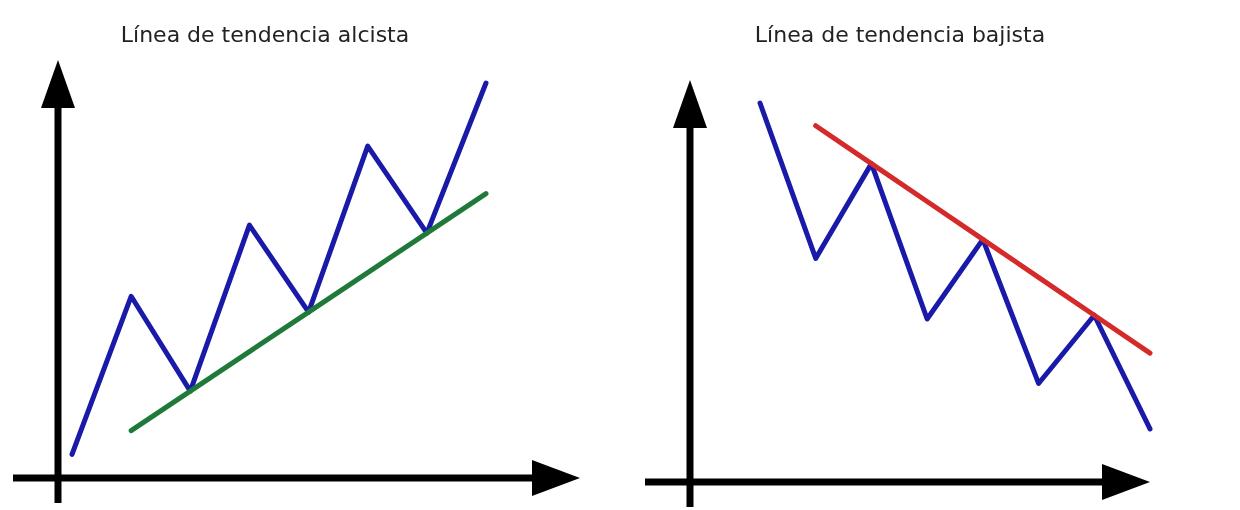 The width and height of the screenshot is (1240, 510). What do you see at coordinates (265, 34) in the screenshot?
I see `chart-title: Línea de tendencia alcista` at bounding box center [265, 34].